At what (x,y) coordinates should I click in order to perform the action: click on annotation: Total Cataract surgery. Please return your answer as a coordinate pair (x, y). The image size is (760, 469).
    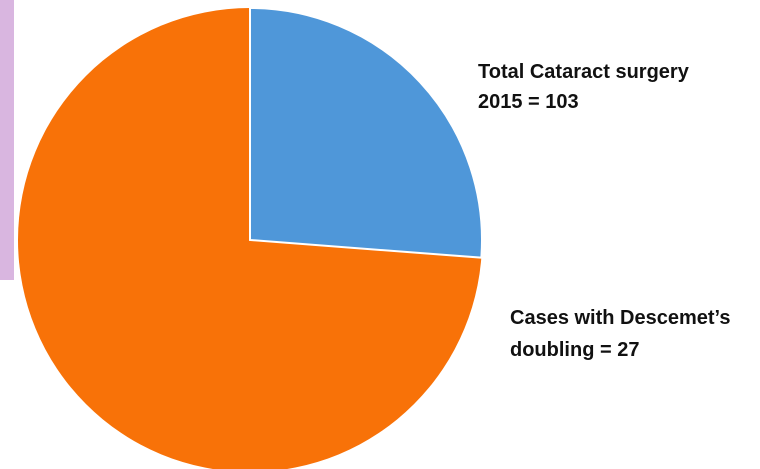
    Looking at the image, I should click on (584, 72).